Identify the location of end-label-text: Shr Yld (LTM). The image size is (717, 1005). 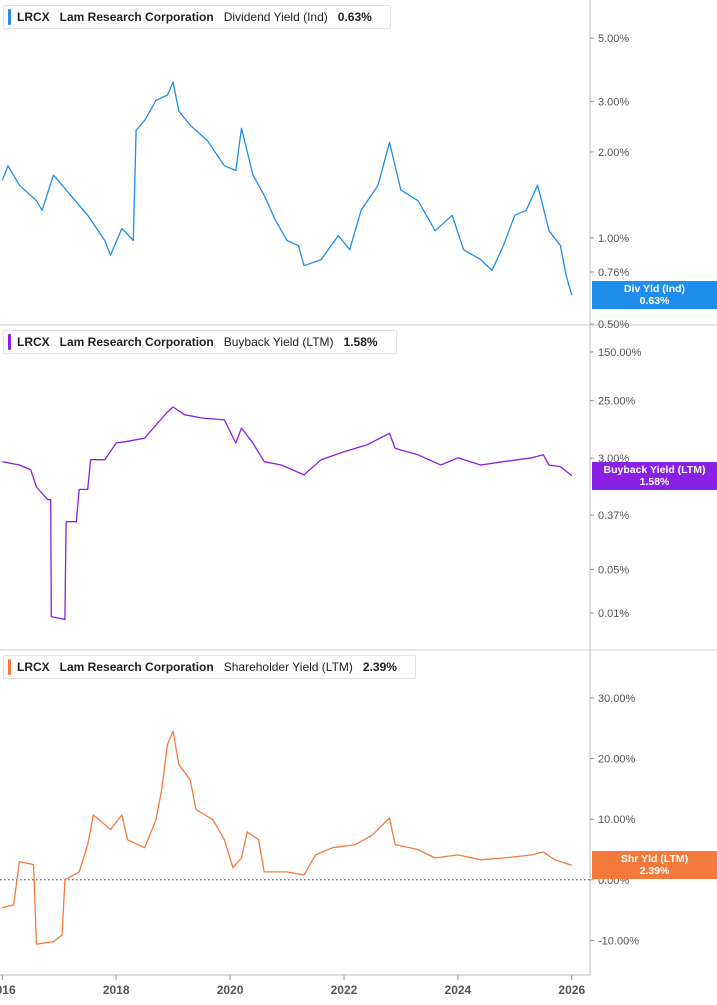
(654, 859).